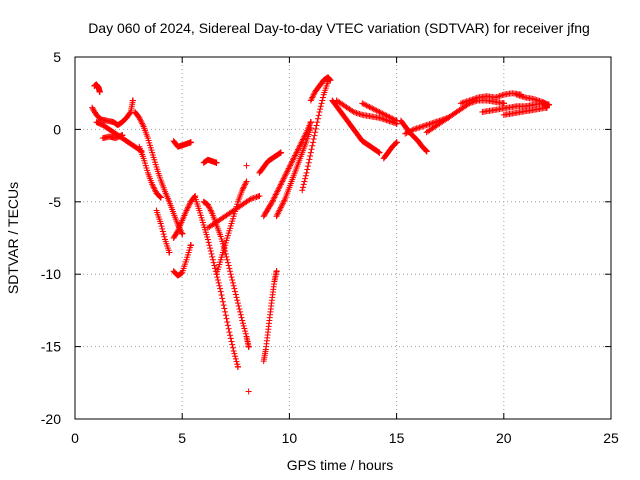 This screenshot has width=640, height=480. What do you see at coordinates (13, 238) in the screenshot?
I see `y-axis-label: SDTVAR / TECUs` at bounding box center [13, 238].